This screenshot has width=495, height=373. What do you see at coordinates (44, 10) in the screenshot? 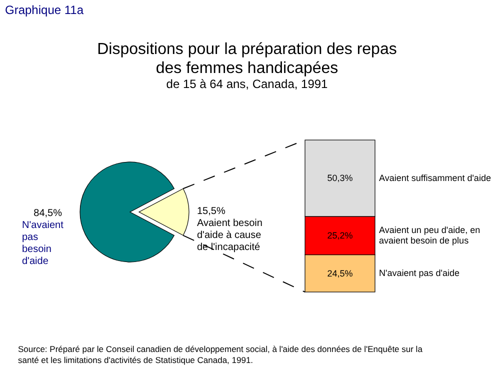
I see `text: Graphique 11a` at bounding box center [44, 10].